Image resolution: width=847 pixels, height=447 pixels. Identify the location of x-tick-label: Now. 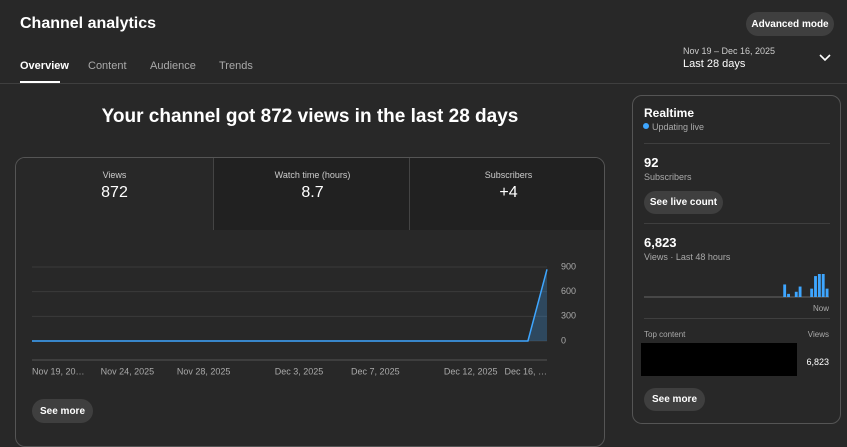
(821, 308).